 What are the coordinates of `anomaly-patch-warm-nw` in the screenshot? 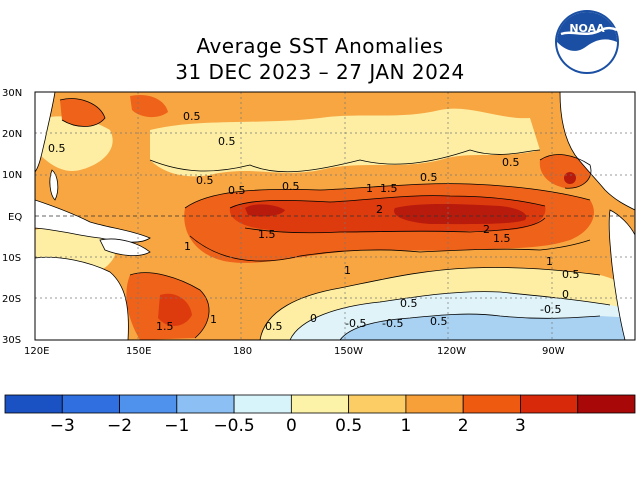 It's located at (82, 112).